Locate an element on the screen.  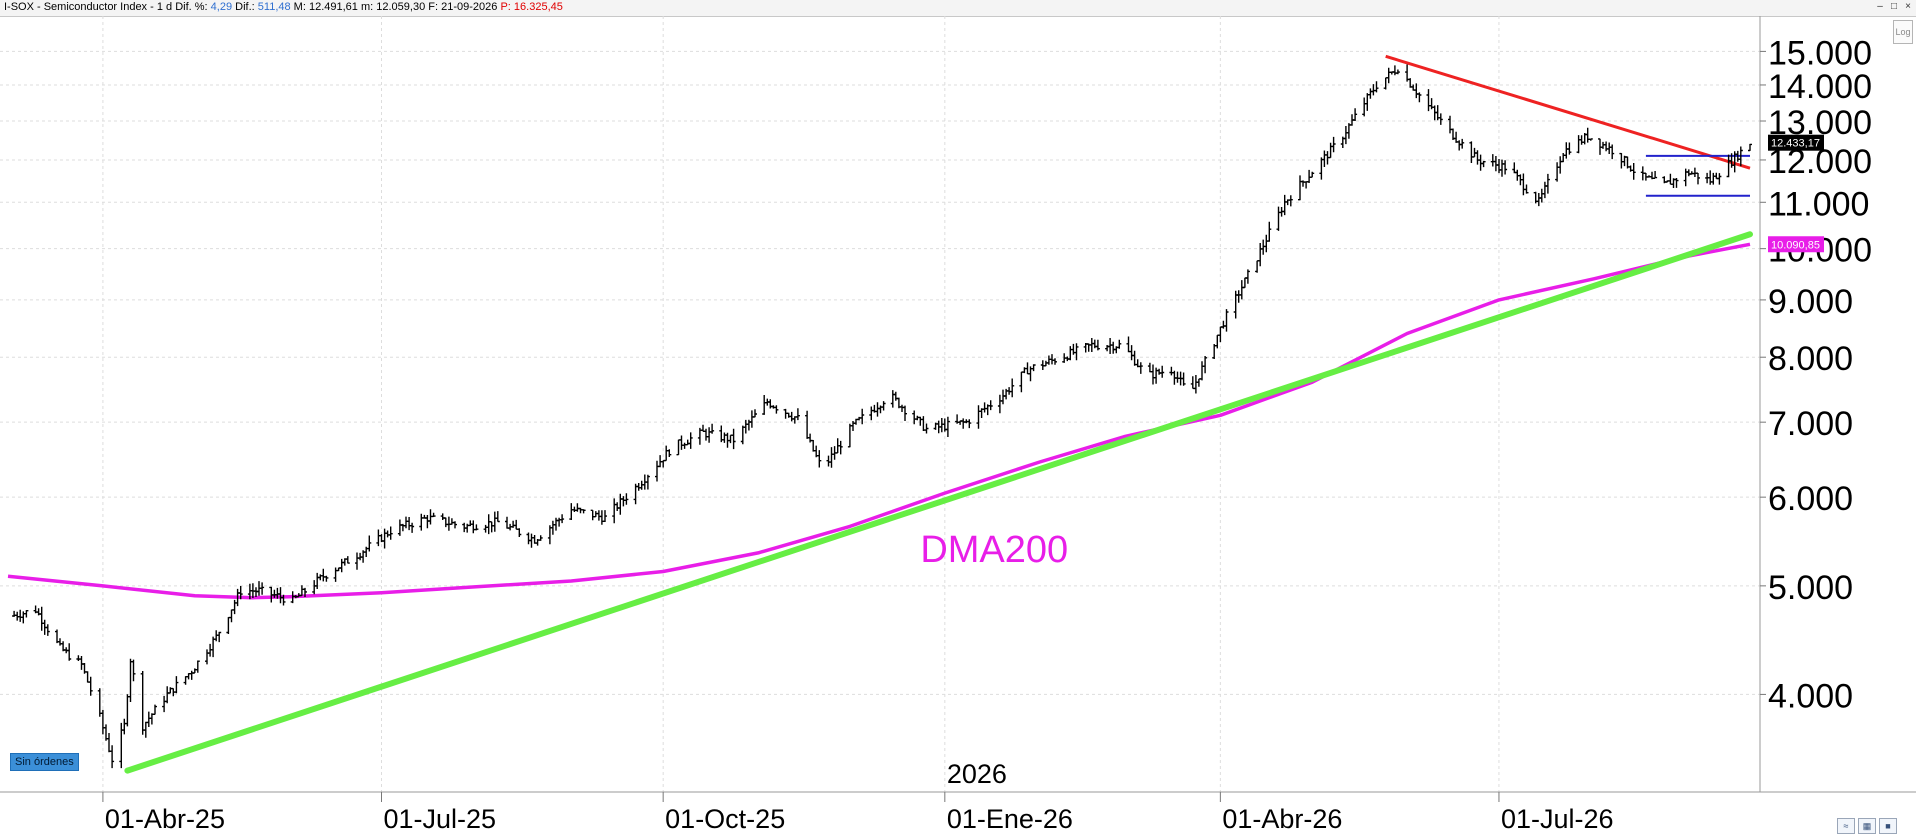
year-label: 2026 is located at coordinates (977, 774).